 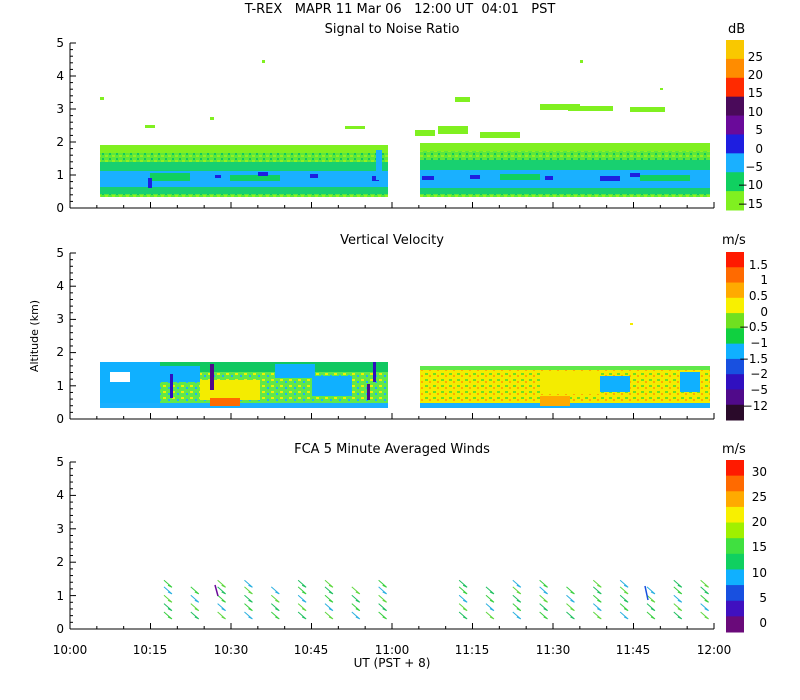 What do you see at coordinates (405, 365) in the screenshot?
I see `vv-data-field` at bounding box center [405, 365].